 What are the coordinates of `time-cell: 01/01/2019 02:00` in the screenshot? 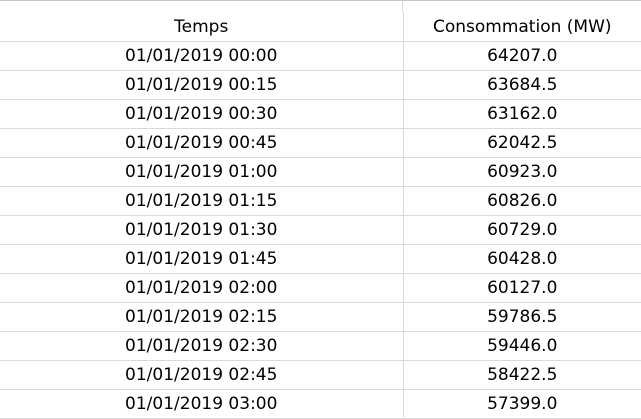 It's located at (202, 288).